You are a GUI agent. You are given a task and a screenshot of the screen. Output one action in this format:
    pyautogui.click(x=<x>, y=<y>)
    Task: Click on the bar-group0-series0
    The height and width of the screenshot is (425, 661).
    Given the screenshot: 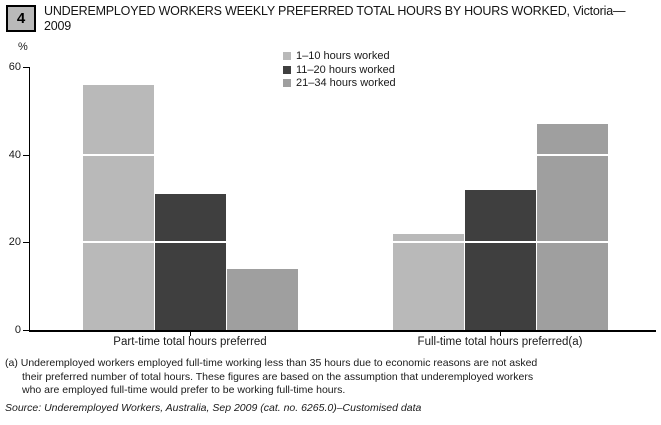 What is the action you would take?
    pyautogui.click(x=118, y=207)
    